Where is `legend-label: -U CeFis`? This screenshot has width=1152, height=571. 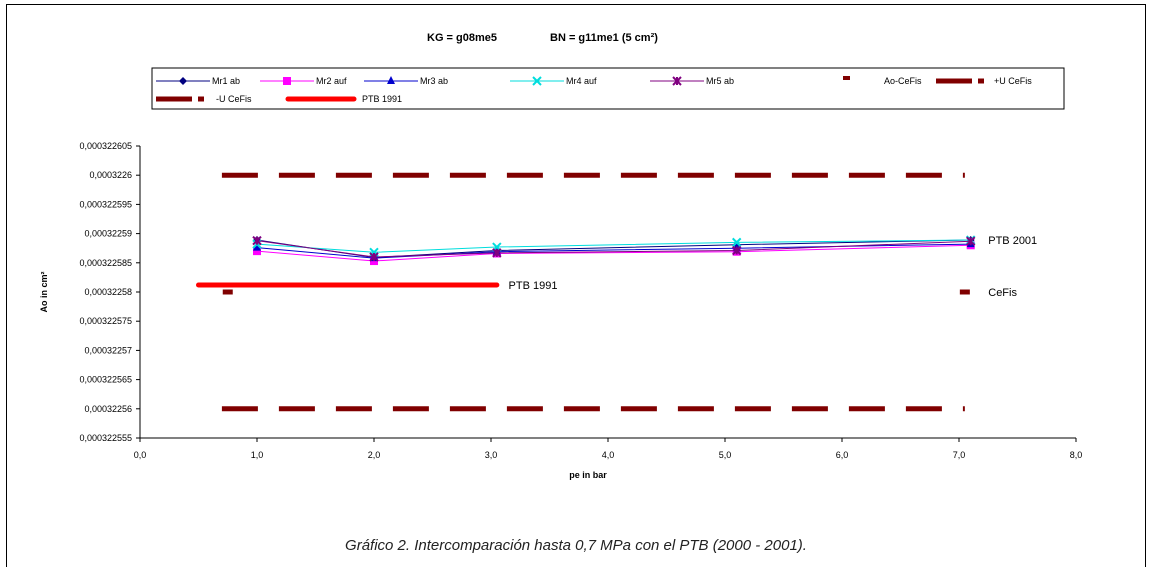 legend-label: -U CeFis is located at coordinates (234, 99).